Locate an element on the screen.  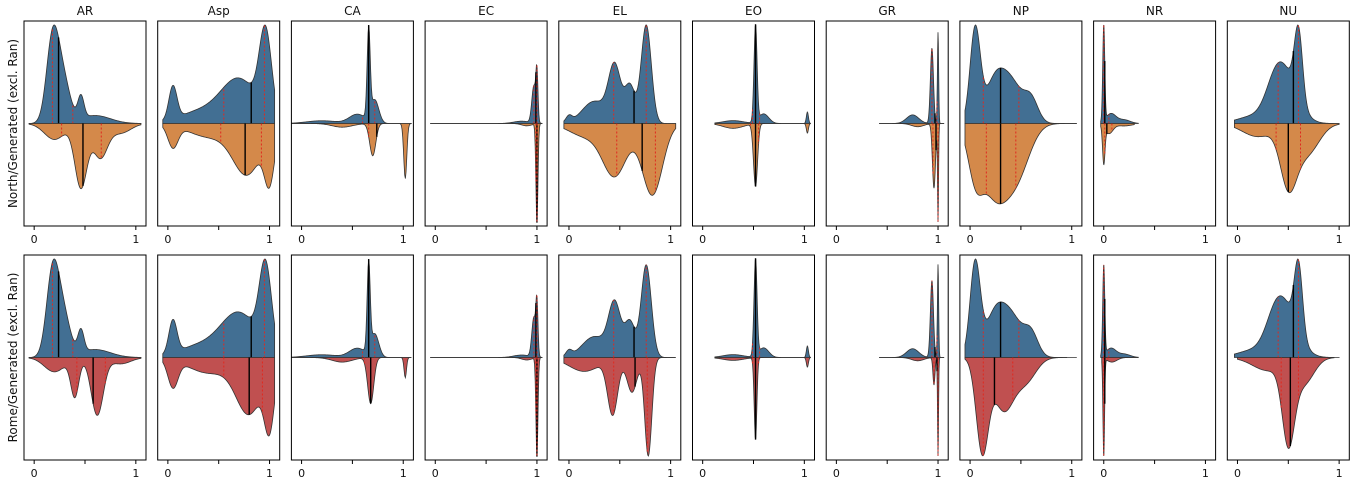
panel-title-ca: CA is located at coordinates (352, 11).